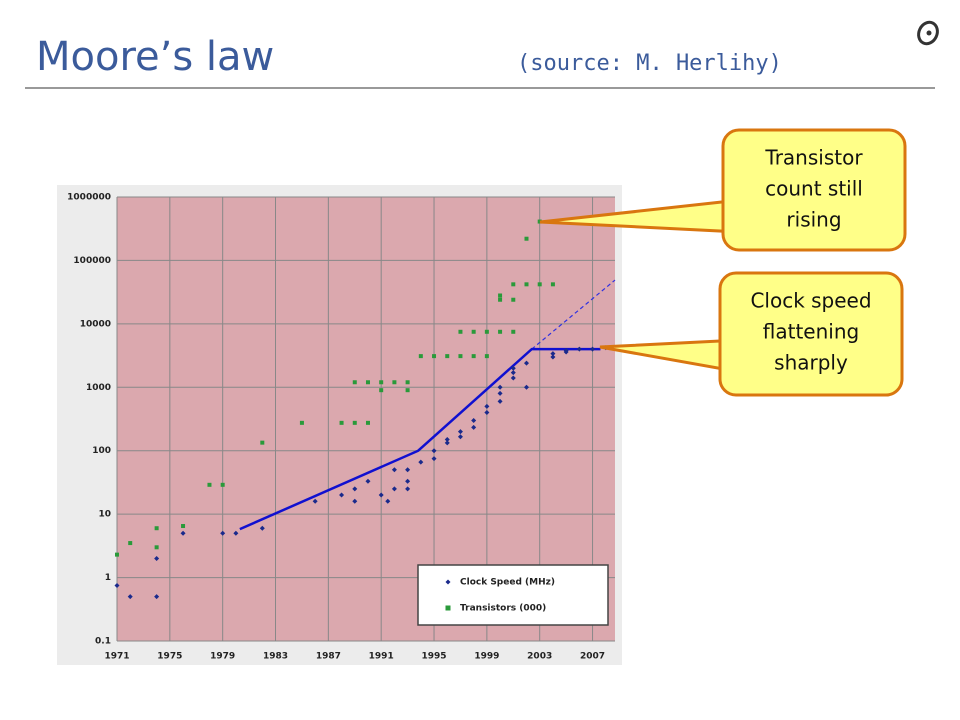  Describe the element at coordinates (108, 578) in the screenshot. I see `y-tick-label: 1` at that location.